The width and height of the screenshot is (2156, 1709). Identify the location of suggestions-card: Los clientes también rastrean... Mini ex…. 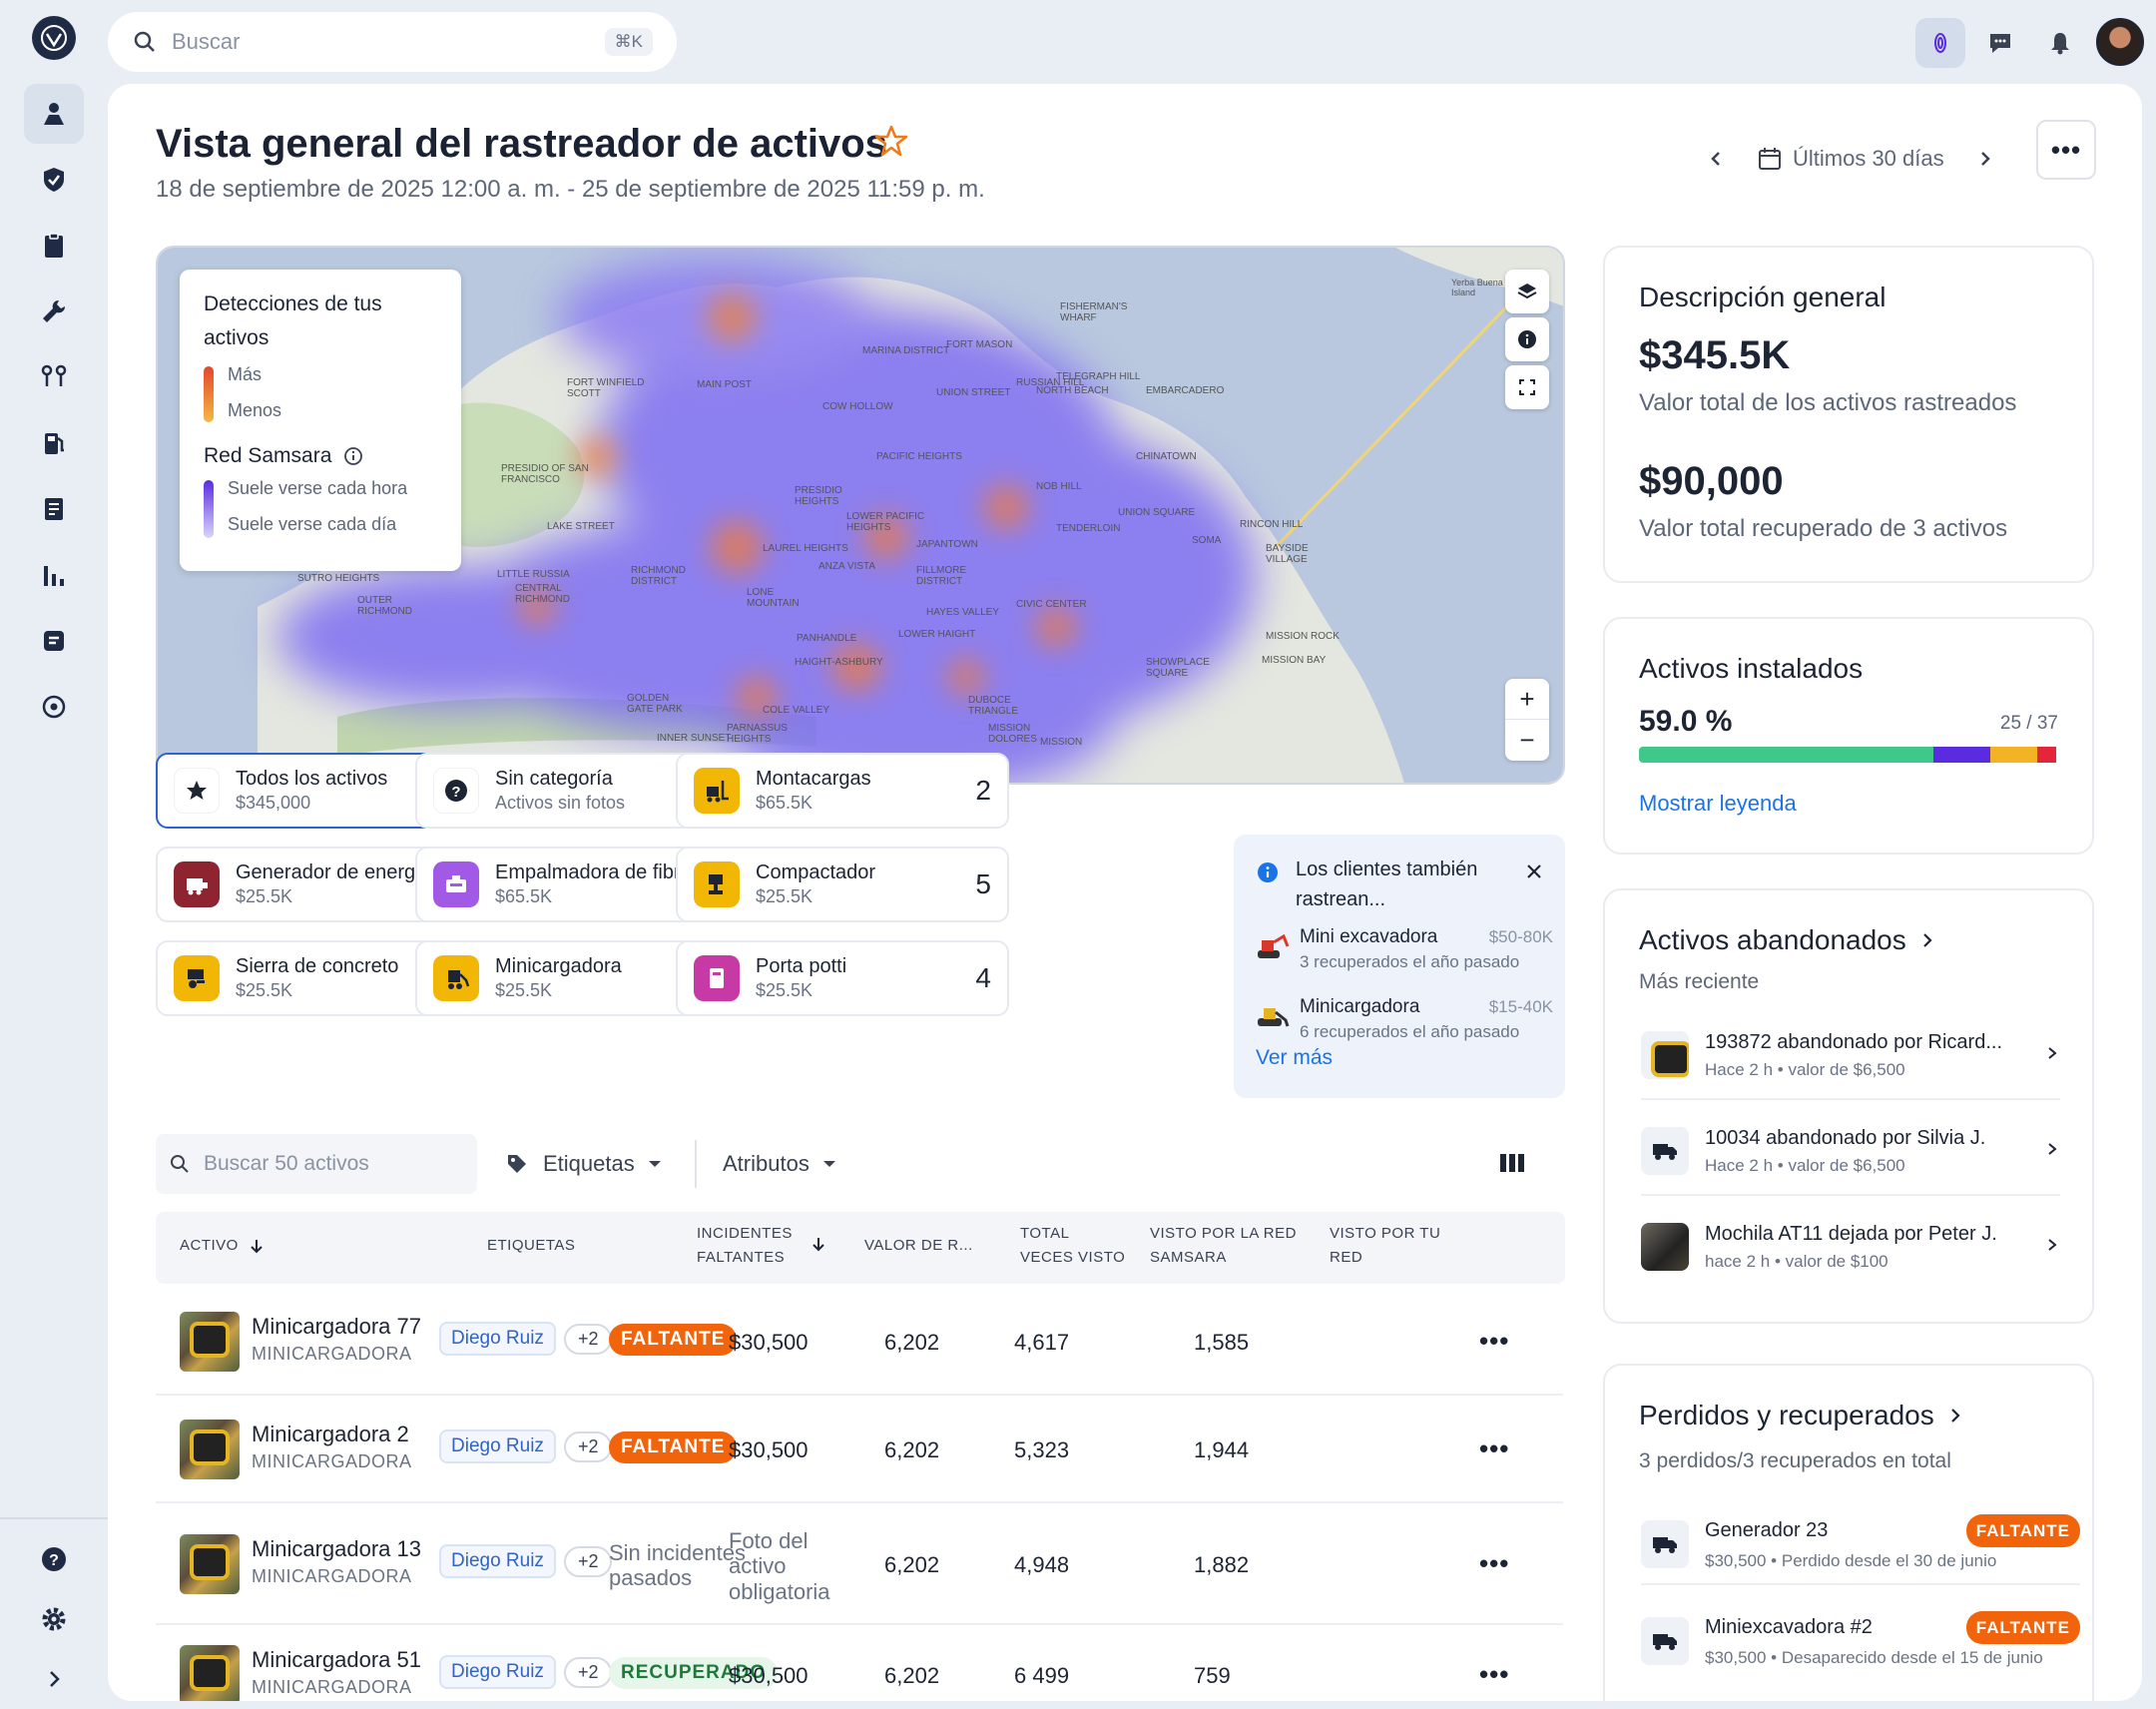
(1399, 966).